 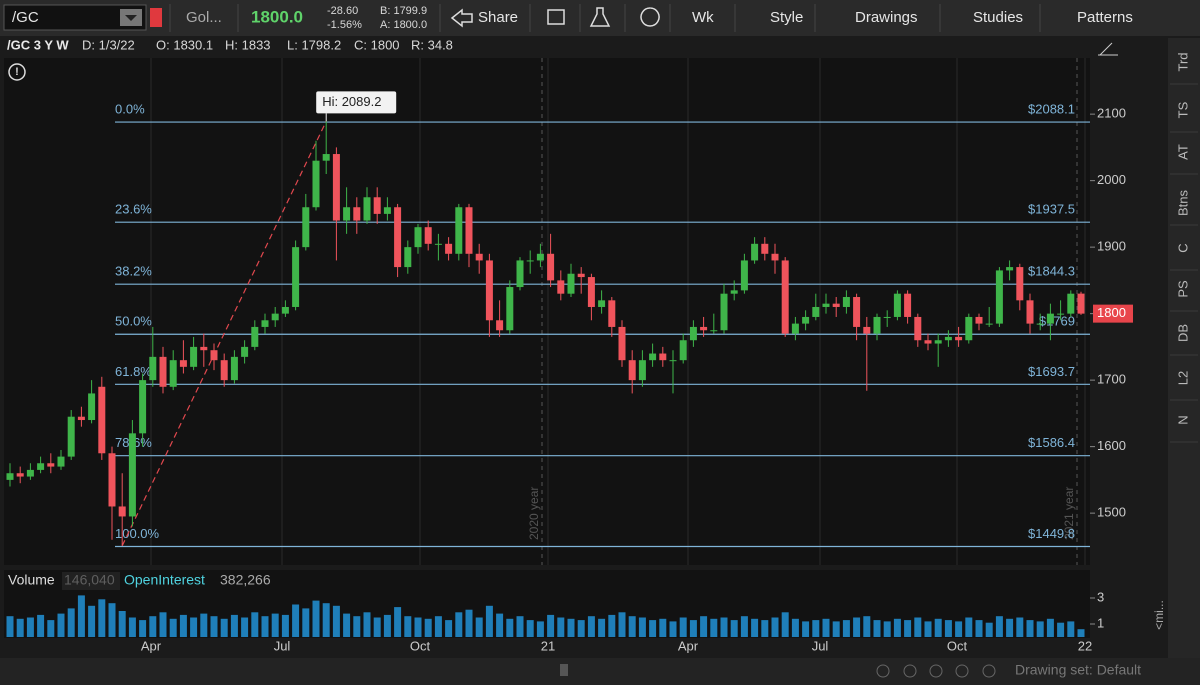 I want to click on sidebar, so click(x=1184, y=348).